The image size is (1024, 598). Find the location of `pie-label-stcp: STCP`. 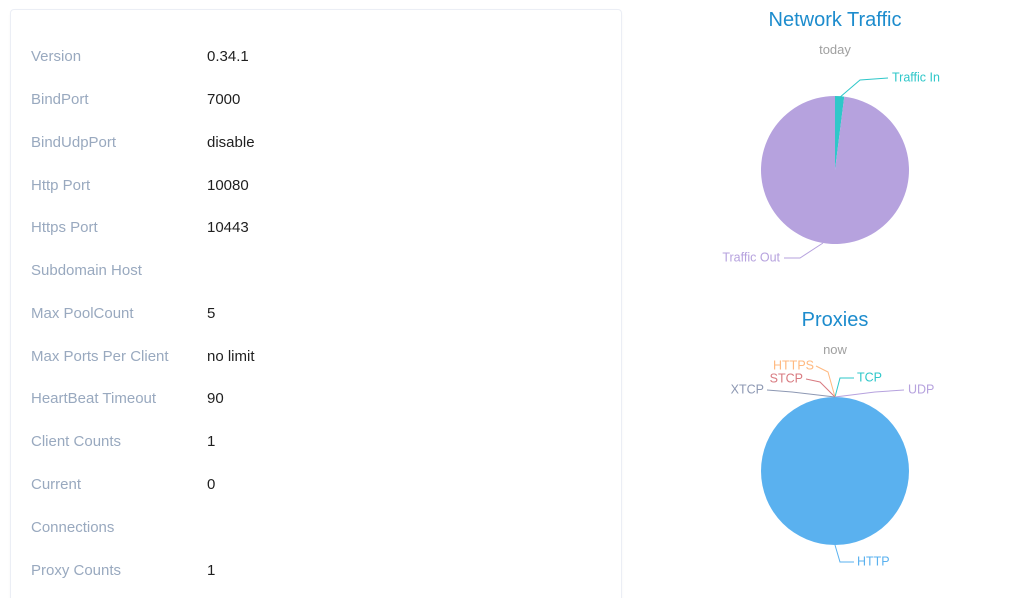

pie-label-stcp: STCP is located at coordinates (786, 378).